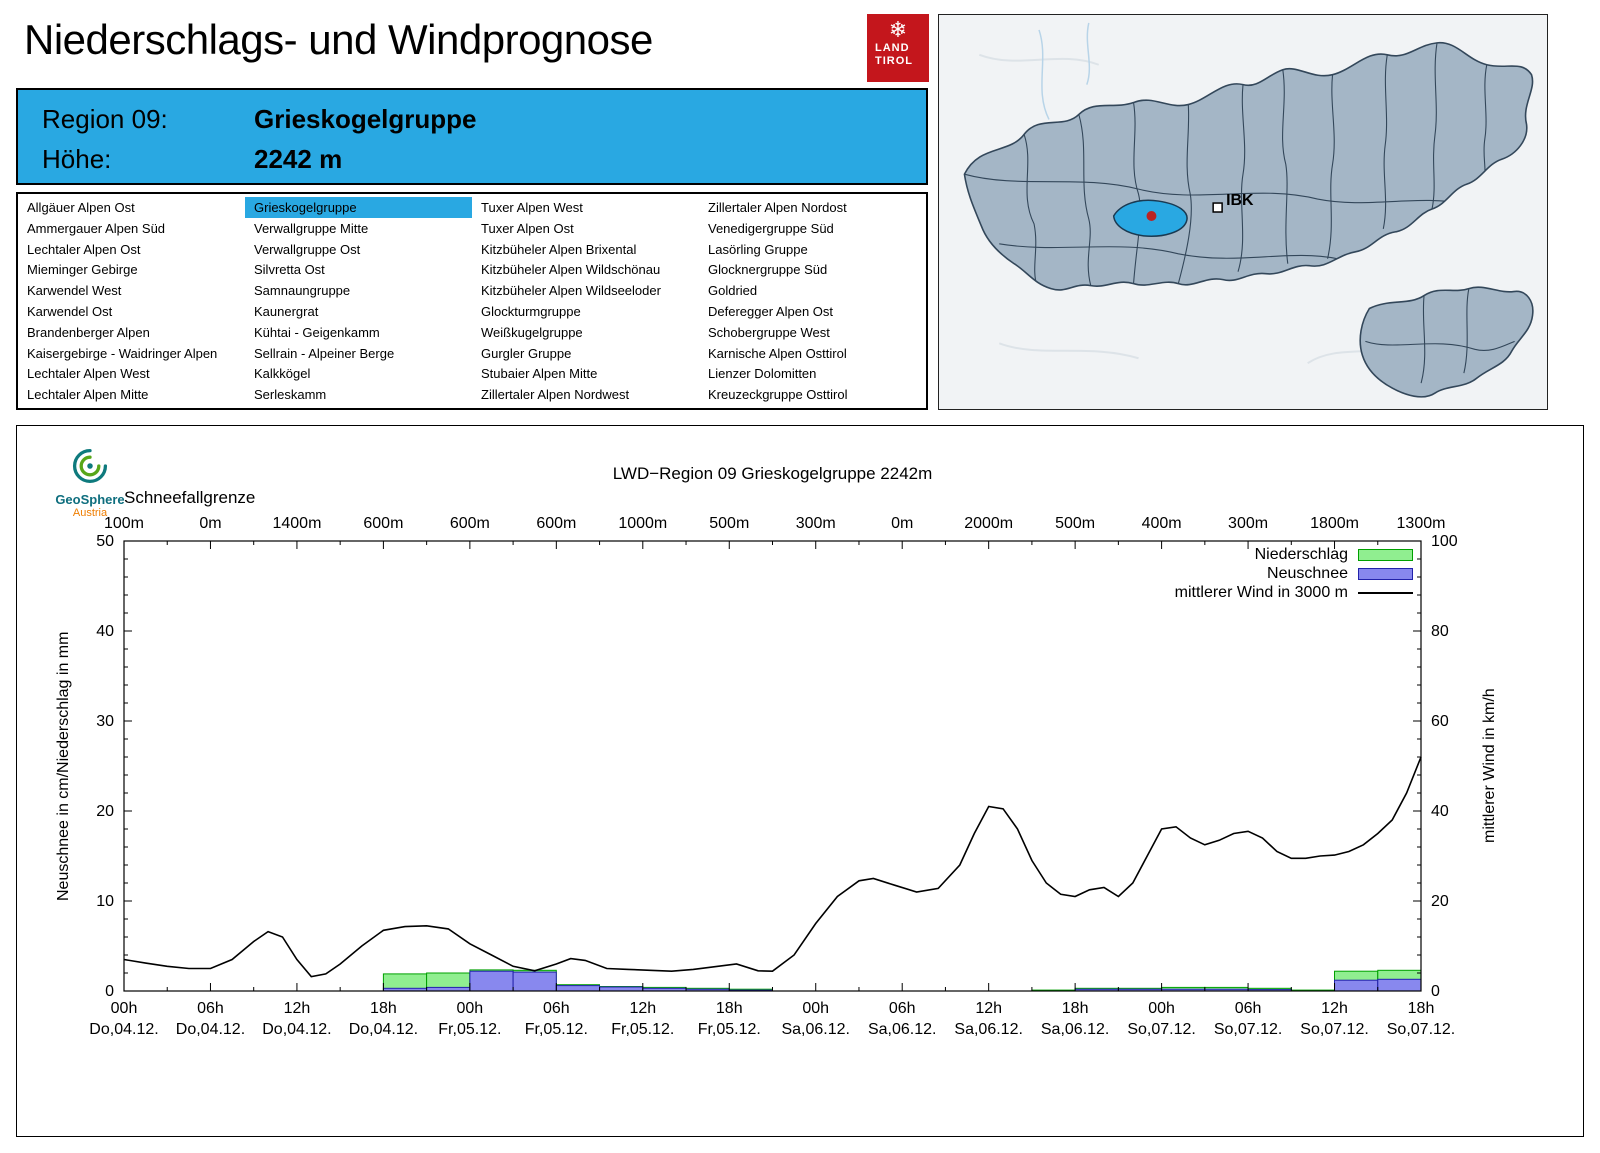 The image size is (1600, 1153). Describe the element at coordinates (124, 523) in the screenshot. I see `svg-text: 100m` at that location.